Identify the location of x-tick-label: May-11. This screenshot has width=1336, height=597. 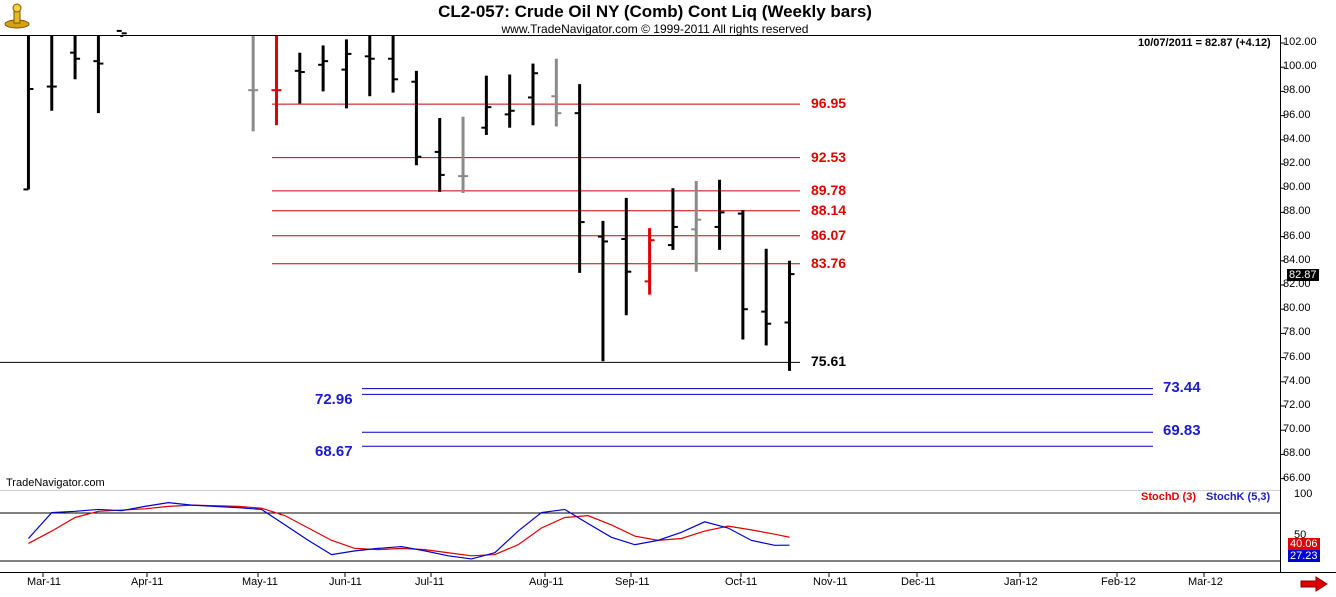
(260, 582).